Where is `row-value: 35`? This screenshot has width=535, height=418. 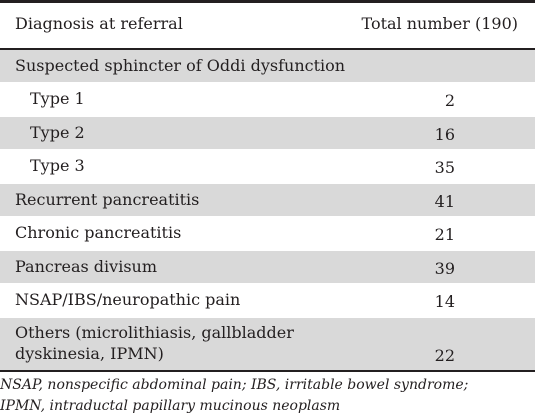 row-value: 35 is located at coordinates (444, 167).